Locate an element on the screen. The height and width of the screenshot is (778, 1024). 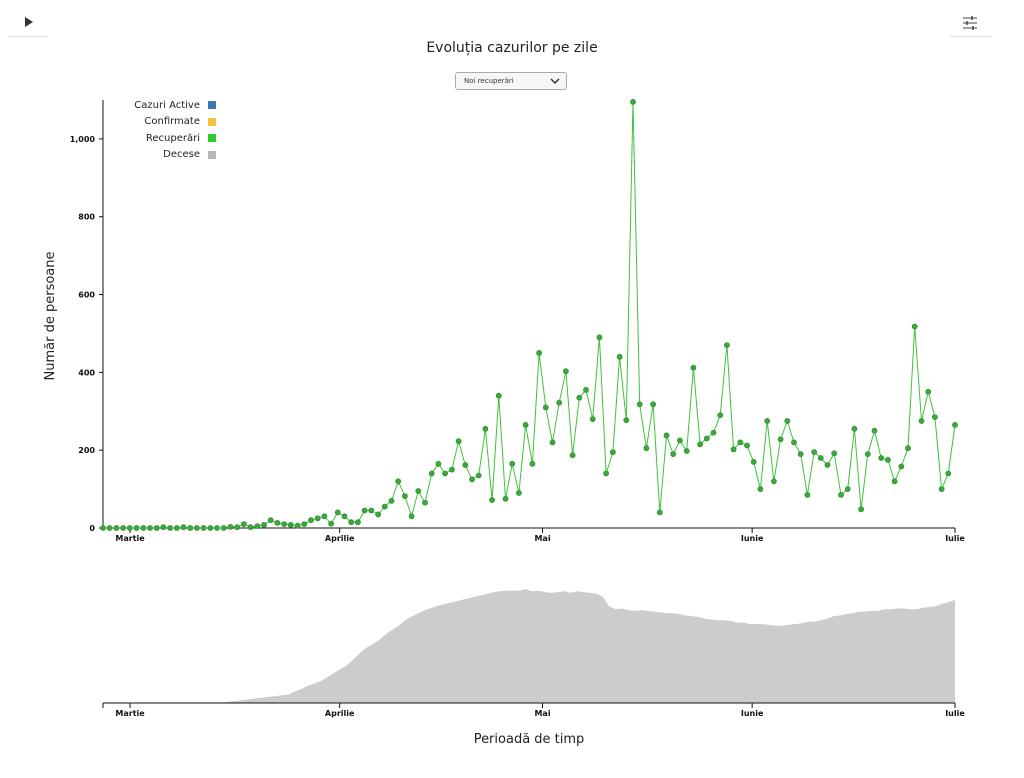
legend-label: Recuperări is located at coordinates (172, 138).